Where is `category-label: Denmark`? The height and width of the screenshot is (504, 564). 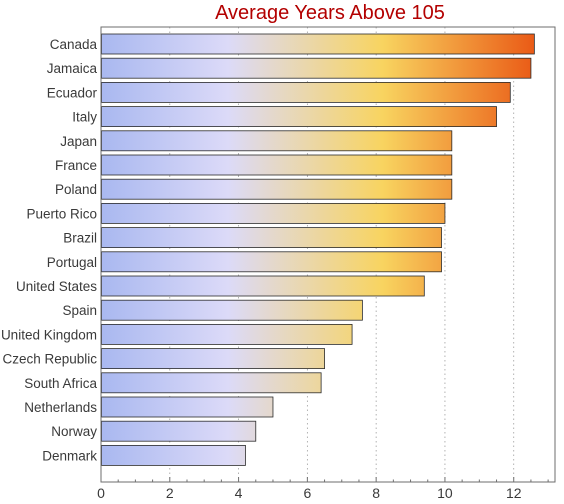 category-label: Denmark is located at coordinates (69, 455).